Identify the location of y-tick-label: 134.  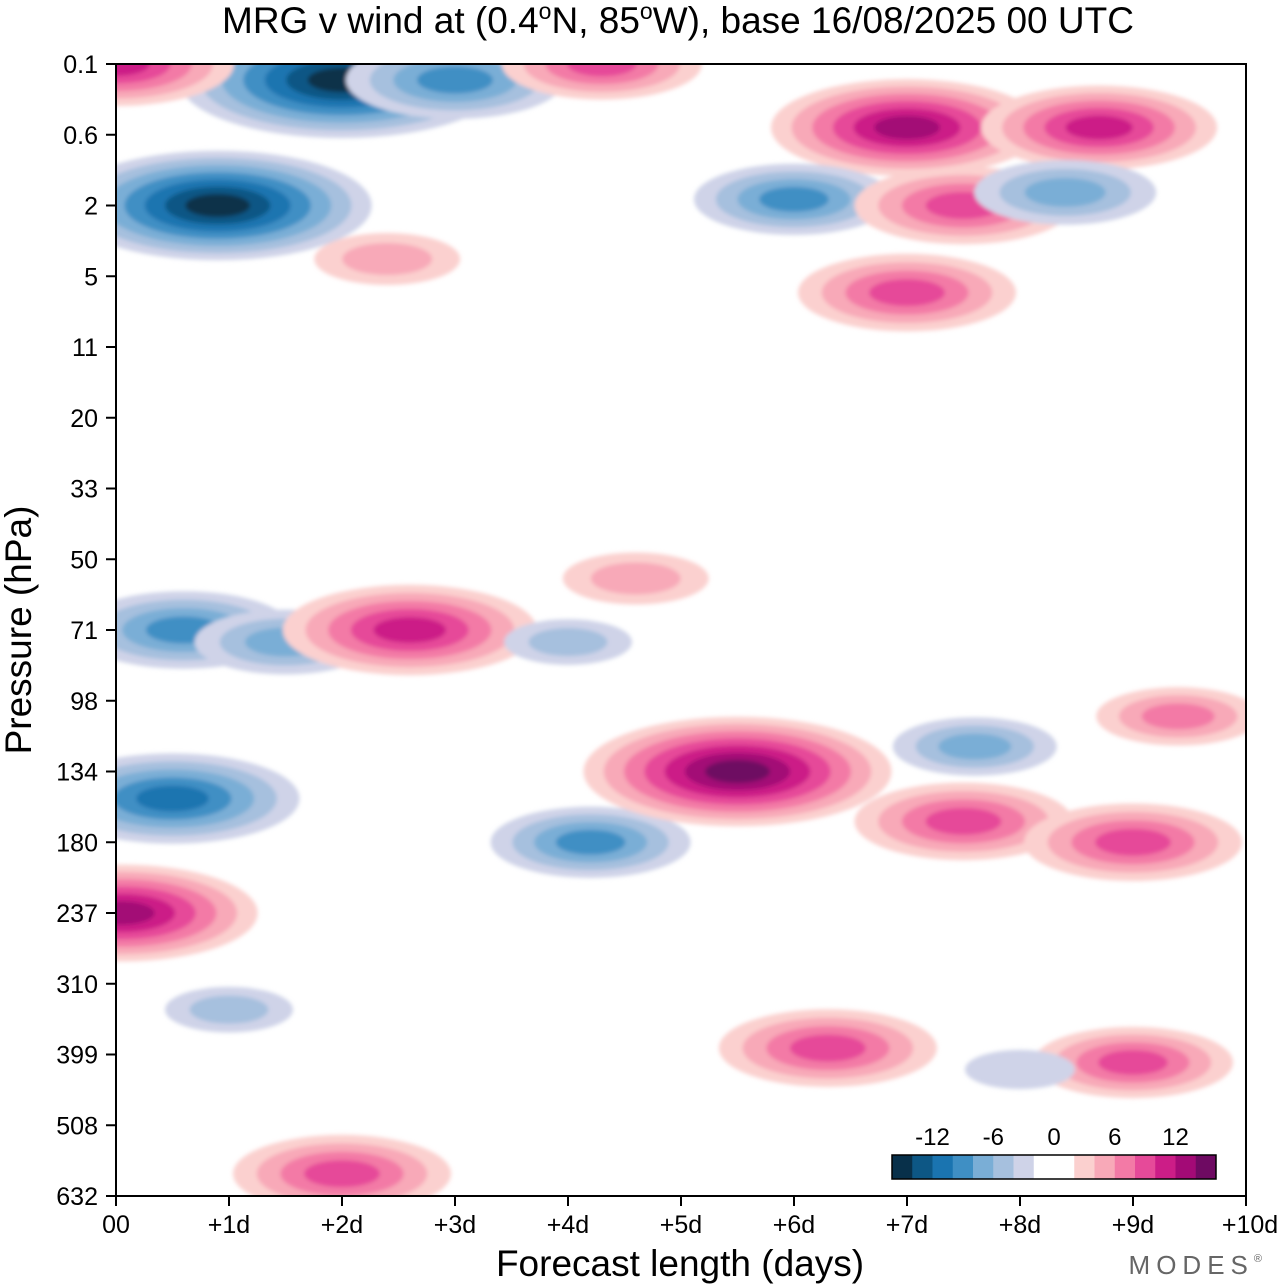
(77, 773).